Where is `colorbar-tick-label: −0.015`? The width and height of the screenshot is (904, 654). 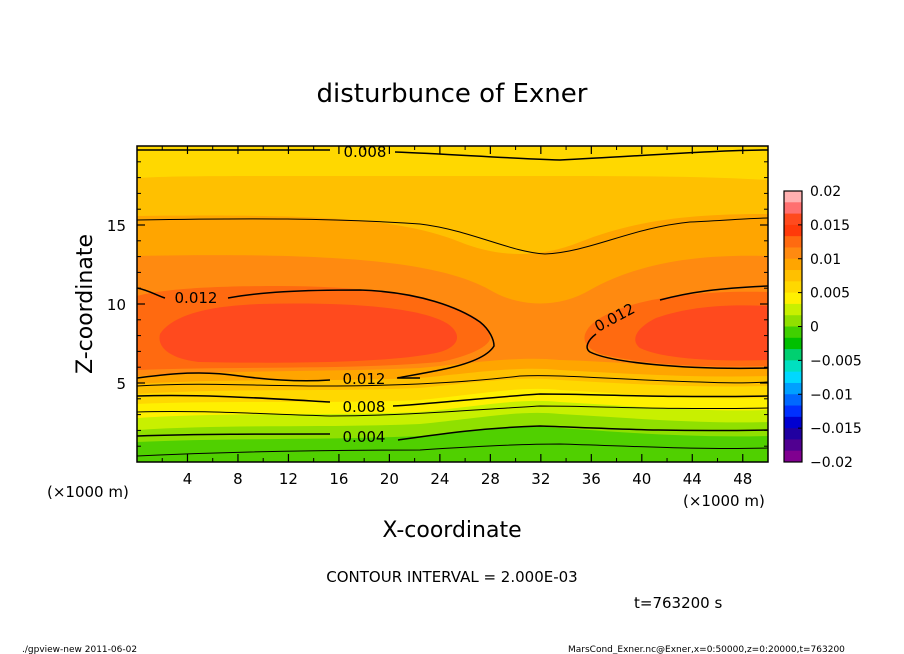
colorbar-tick-label: −0.015 is located at coordinates (836, 429).